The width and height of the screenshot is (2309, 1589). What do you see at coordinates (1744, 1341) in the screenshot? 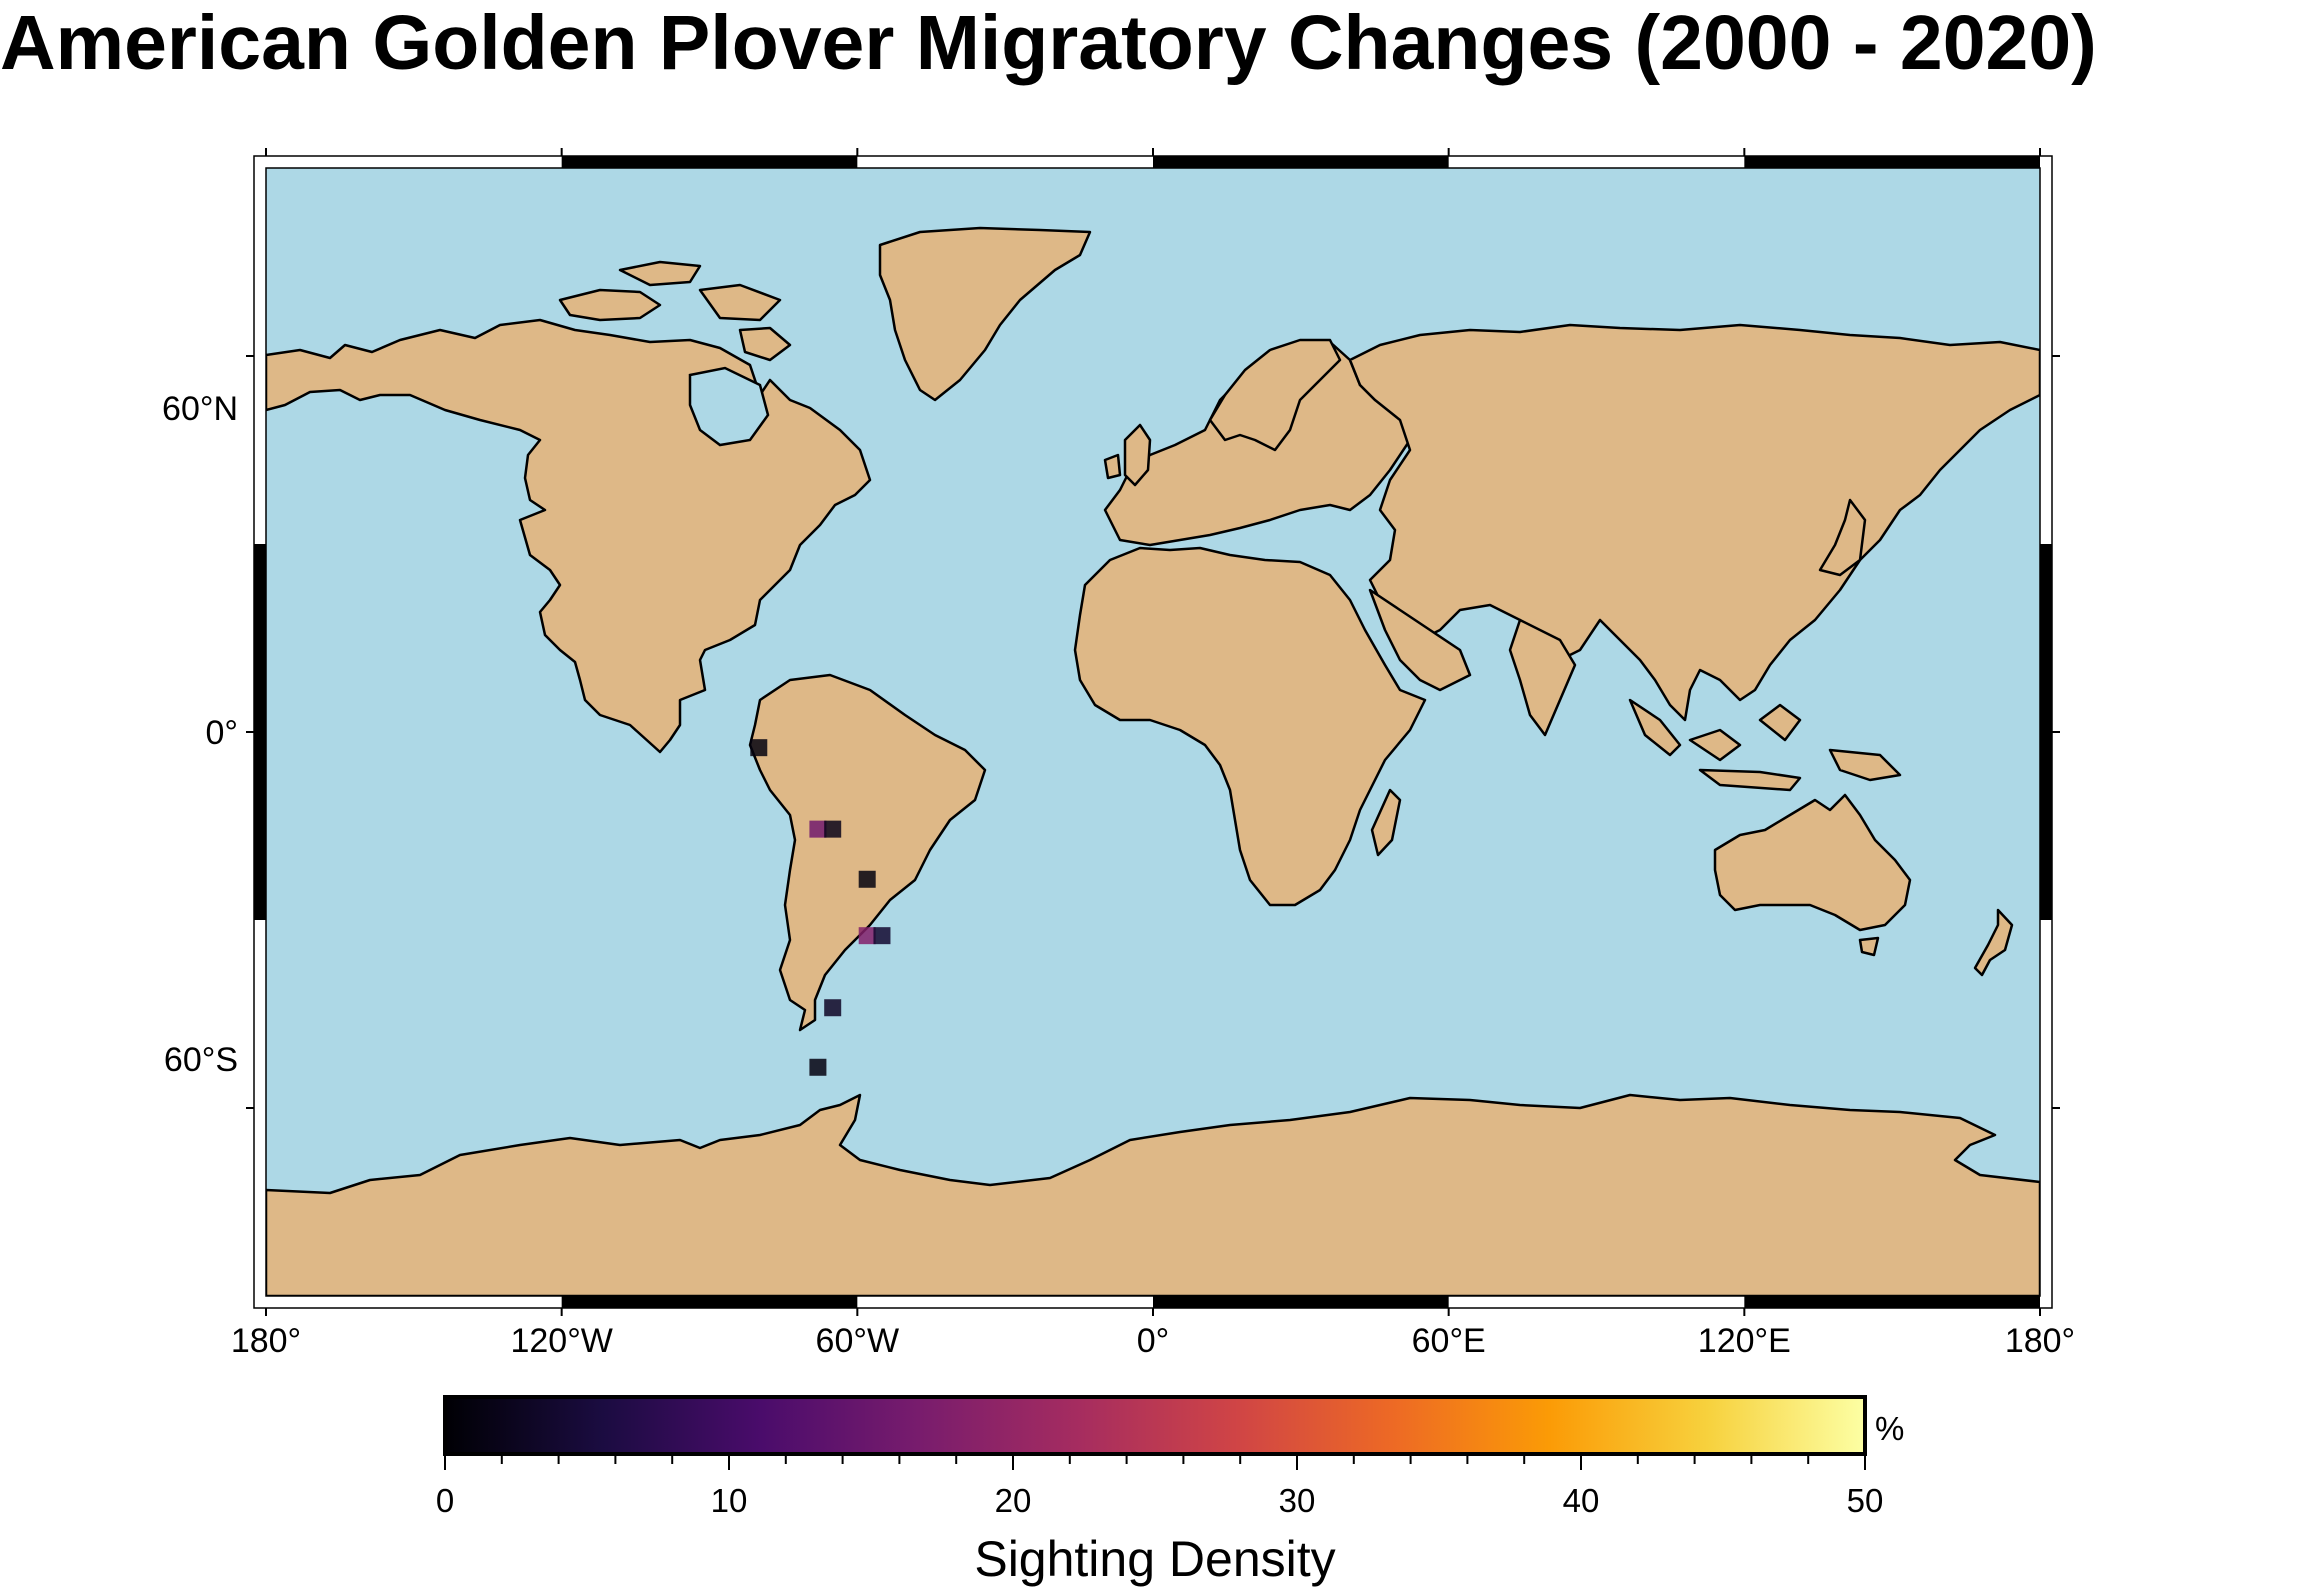
I see `x-tick-label: 120°E` at bounding box center [1744, 1341].